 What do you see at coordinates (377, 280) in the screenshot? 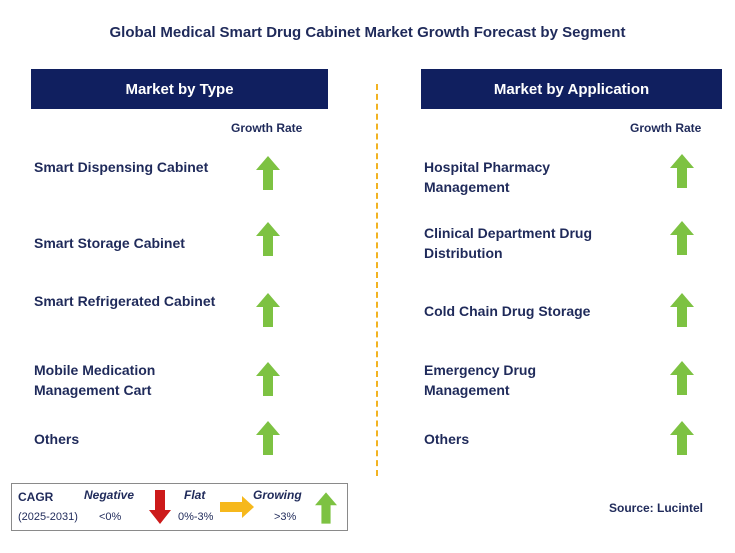
I see `center-divider` at bounding box center [377, 280].